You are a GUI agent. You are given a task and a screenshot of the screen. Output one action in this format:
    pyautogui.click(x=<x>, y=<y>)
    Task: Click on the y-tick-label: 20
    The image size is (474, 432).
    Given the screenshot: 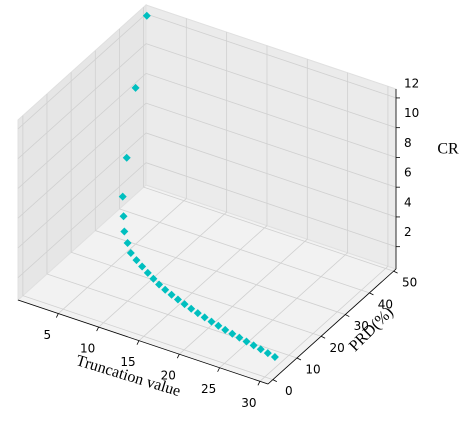 What is the action you would take?
    pyautogui.click(x=336, y=348)
    